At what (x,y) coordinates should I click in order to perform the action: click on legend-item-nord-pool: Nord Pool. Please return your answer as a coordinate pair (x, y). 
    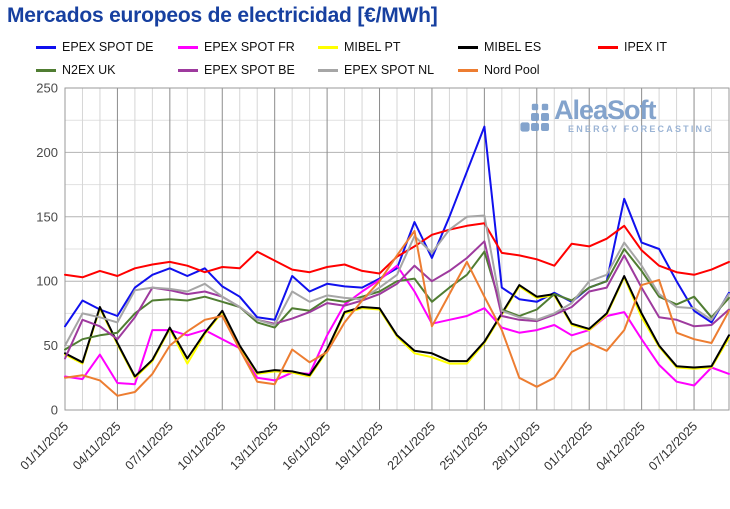
    Looking at the image, I should click on (528, 70).